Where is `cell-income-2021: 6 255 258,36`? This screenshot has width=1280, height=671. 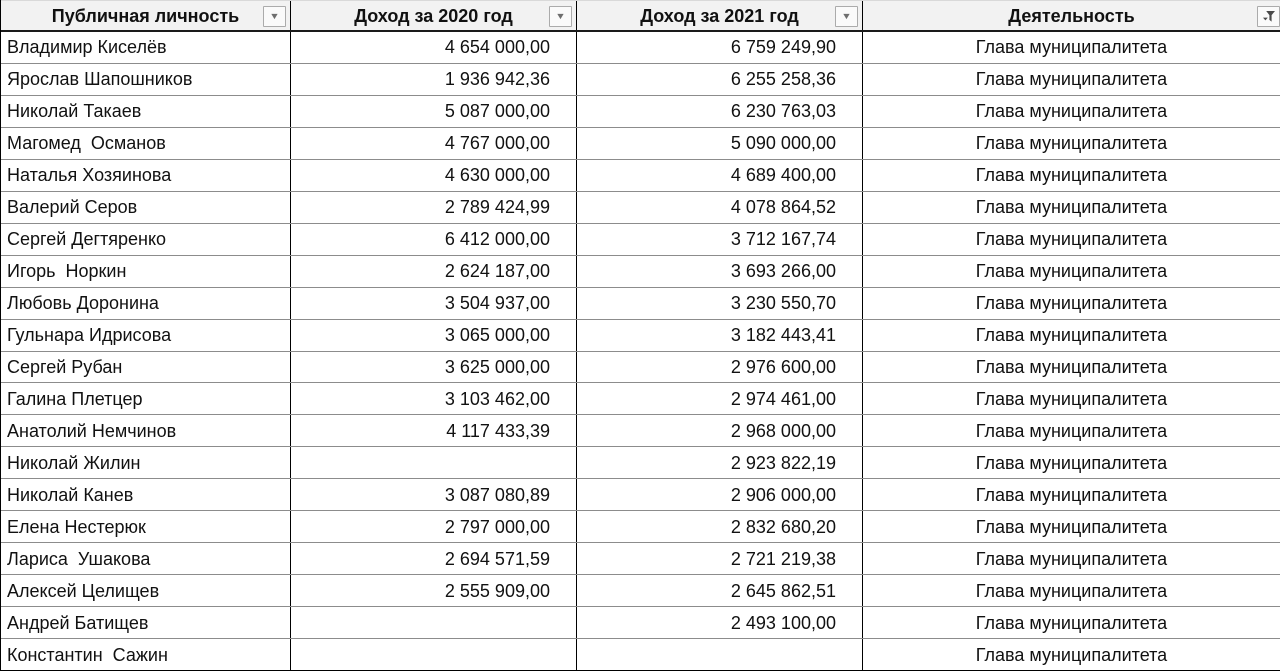 cell-income-2021: 6 255 258,36 is located at coordinates (720, 79).